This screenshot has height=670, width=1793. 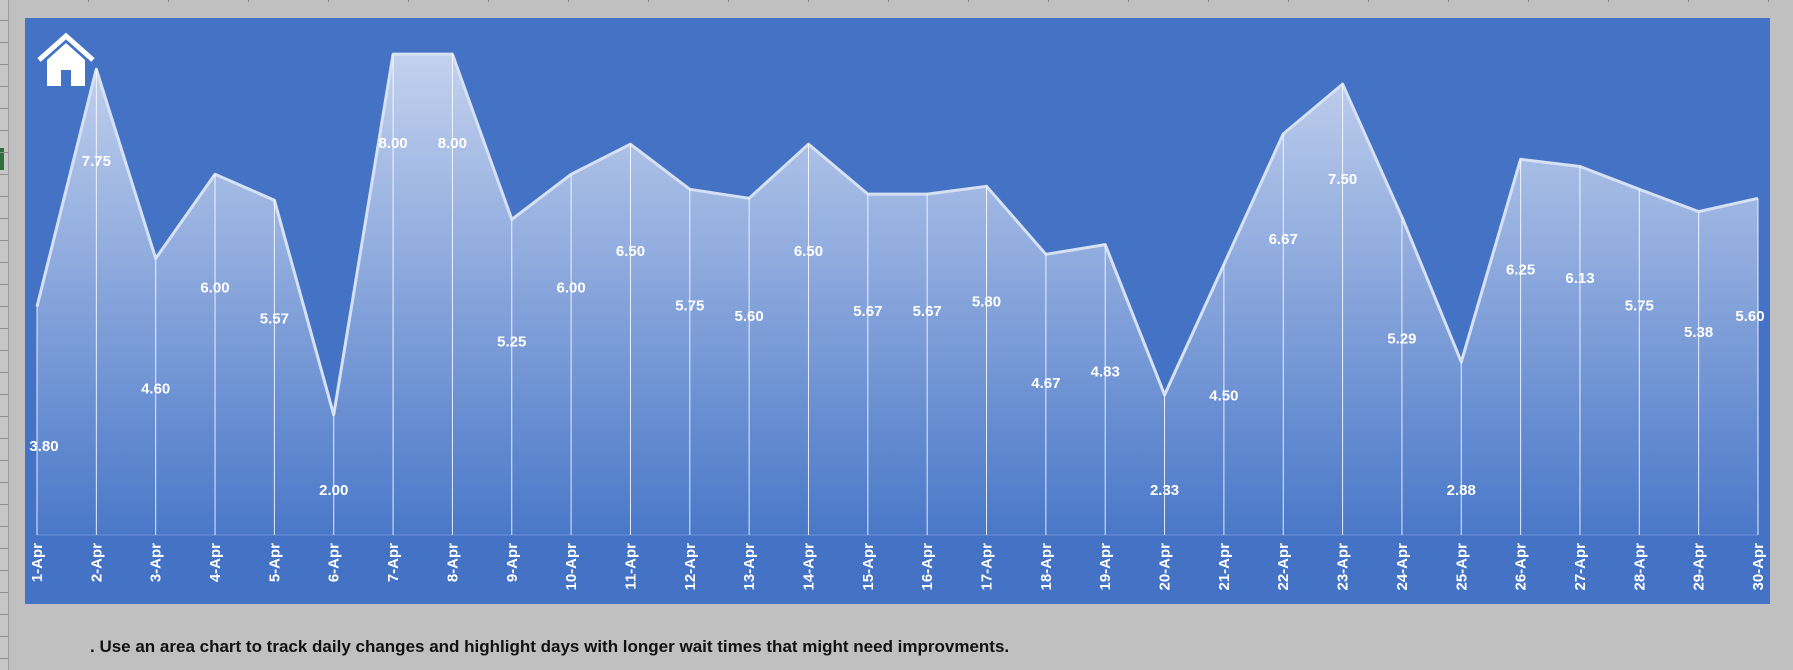 What do you see at coordinates (1342, 179) in the screenshot?
I see `data-label: 7.50` at bounding box center [1342, 179].